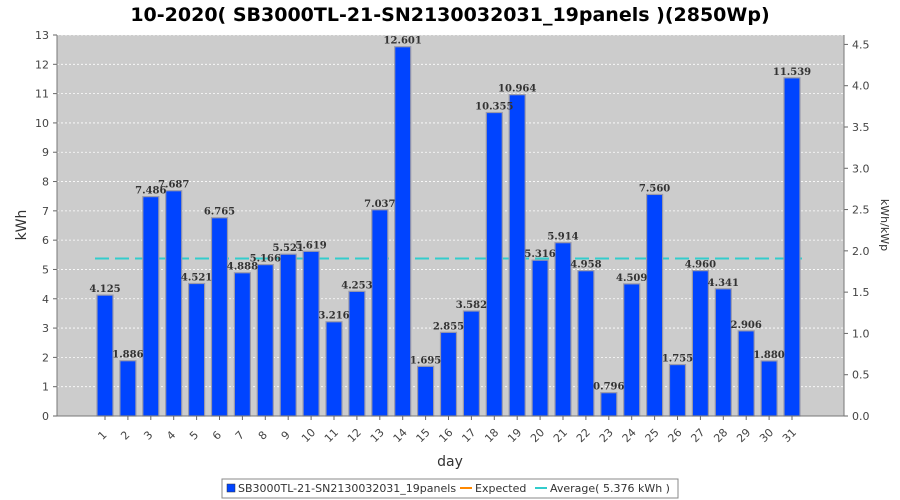  I want to click on y2-tick-label: 3.0, so click(861, 168).